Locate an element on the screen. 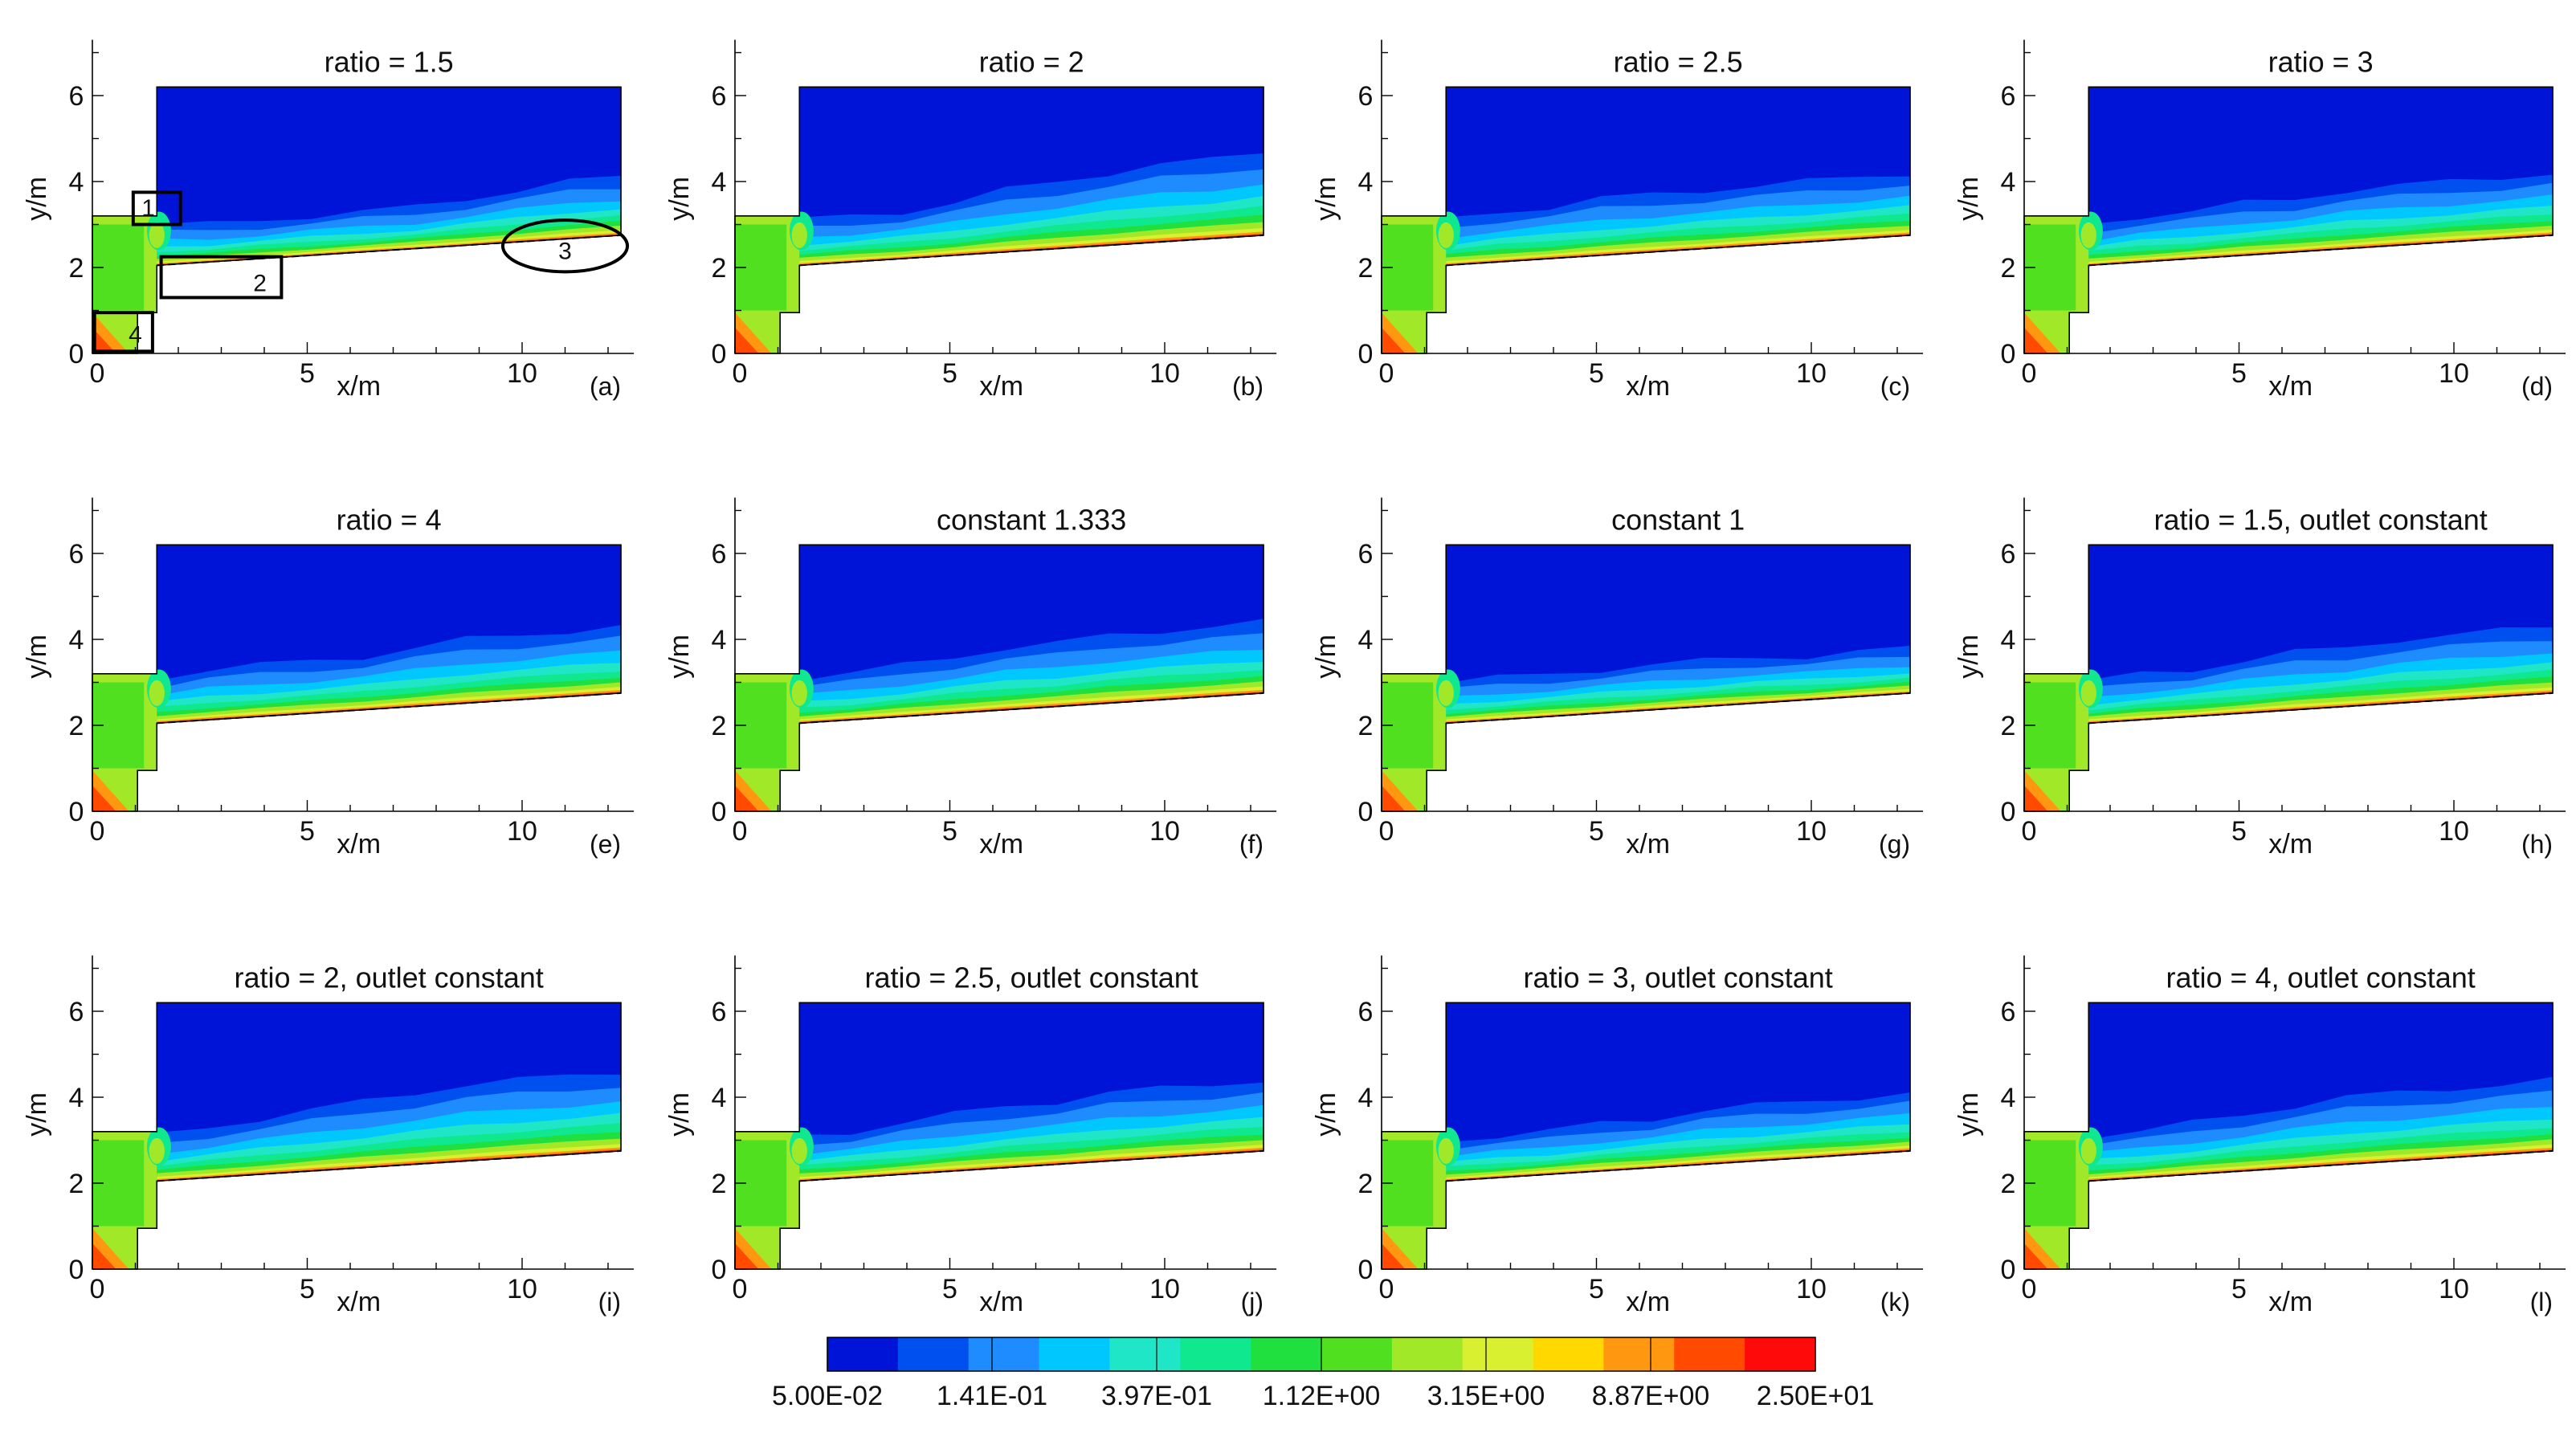 The image size is (2576, 1441). panel-label: (h) is located at coordinates (2537, 844).